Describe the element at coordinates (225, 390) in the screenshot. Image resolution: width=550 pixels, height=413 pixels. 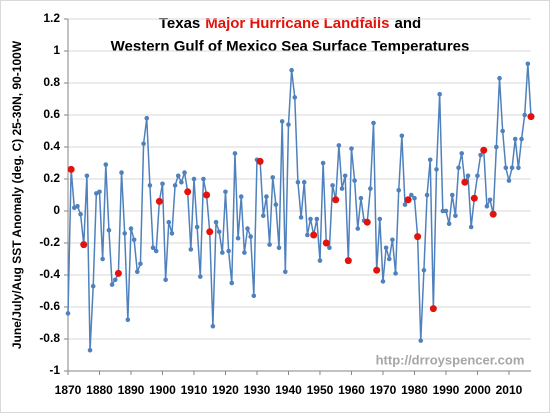
I see `x-tick-label: 1920` at that location.